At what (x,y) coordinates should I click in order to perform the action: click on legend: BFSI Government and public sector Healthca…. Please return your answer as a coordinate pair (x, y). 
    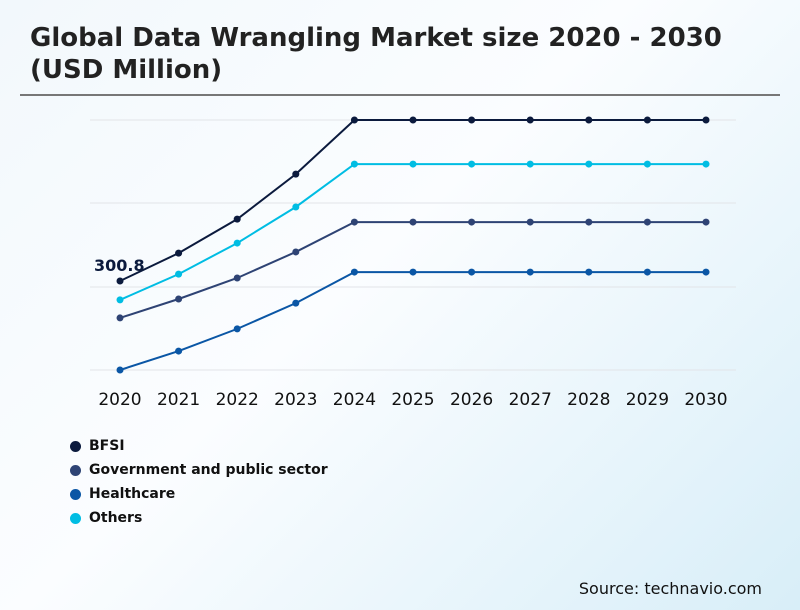
    Looking at the image, I should click on (199, 482).